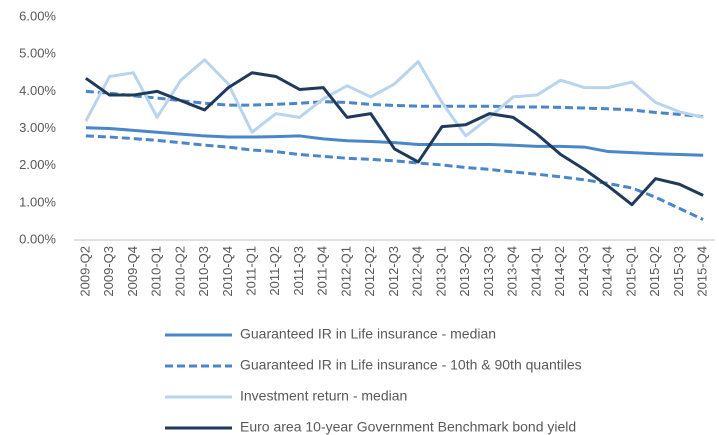  I want to click on legend-label: Investment return - median, so click(323, 396).